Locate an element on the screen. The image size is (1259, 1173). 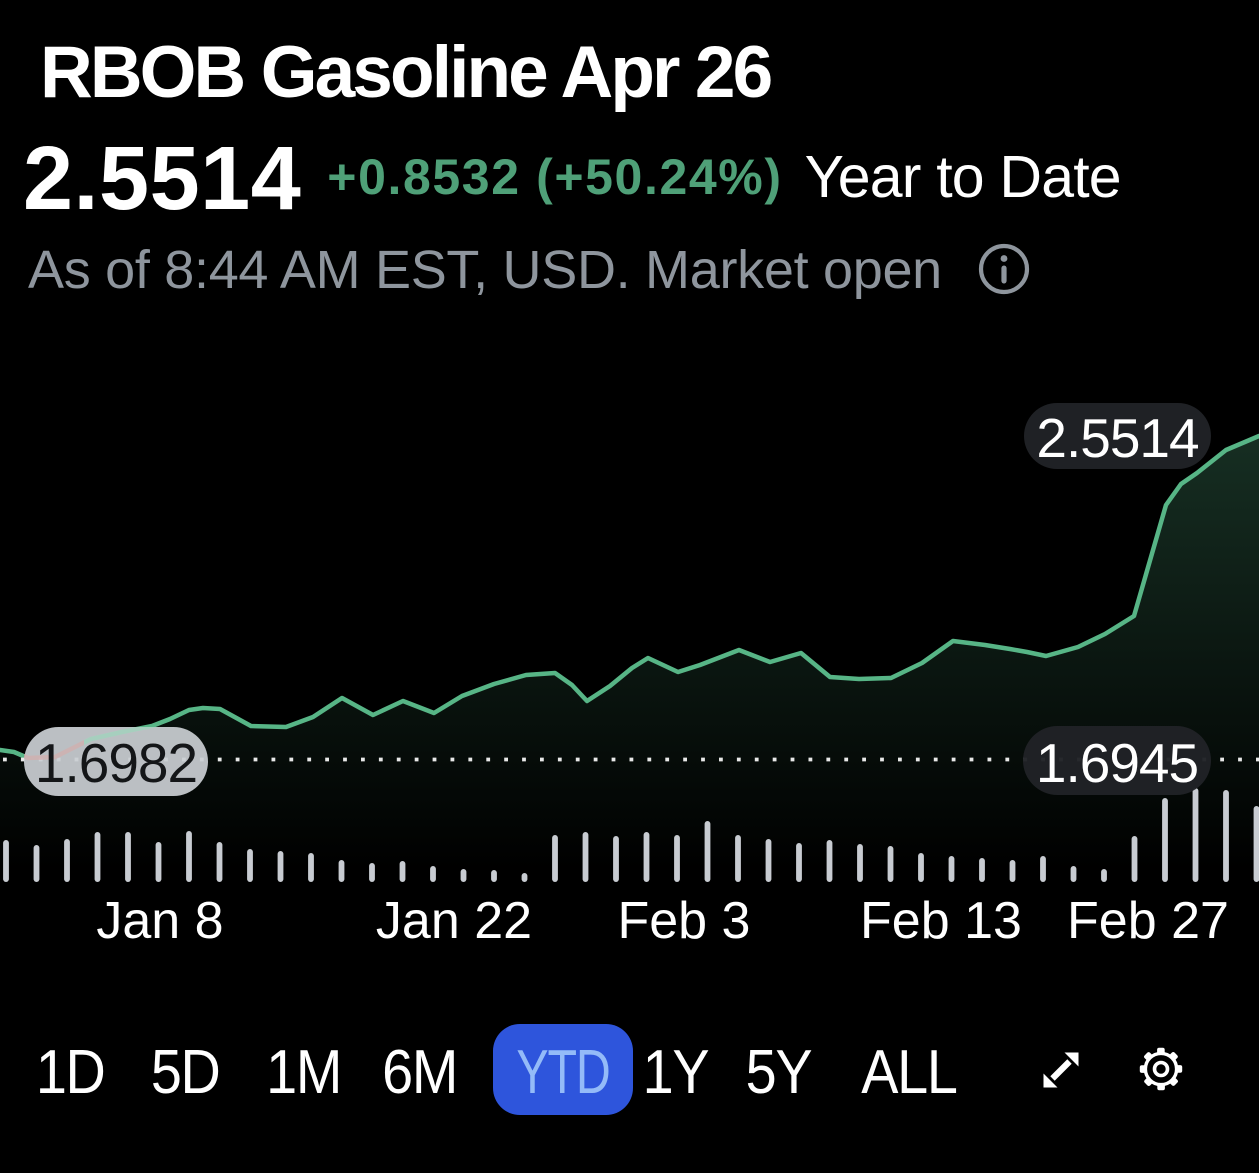
svg-text: 1.6945 is located at coordinates (1117, 763).